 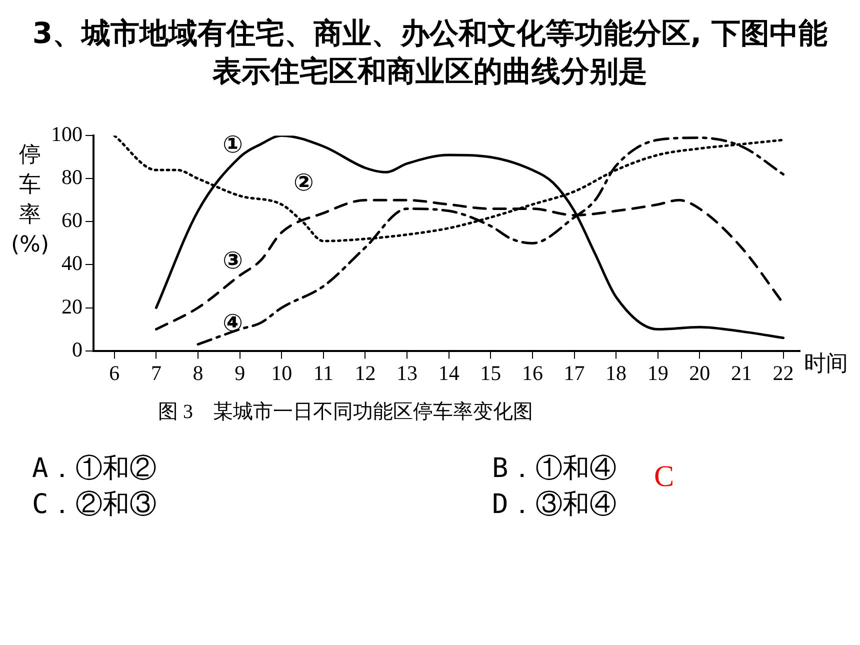 What do you see at coordinates (664, 477) in the screenshot?
I see `text: C` at bounding box center [664, 477].